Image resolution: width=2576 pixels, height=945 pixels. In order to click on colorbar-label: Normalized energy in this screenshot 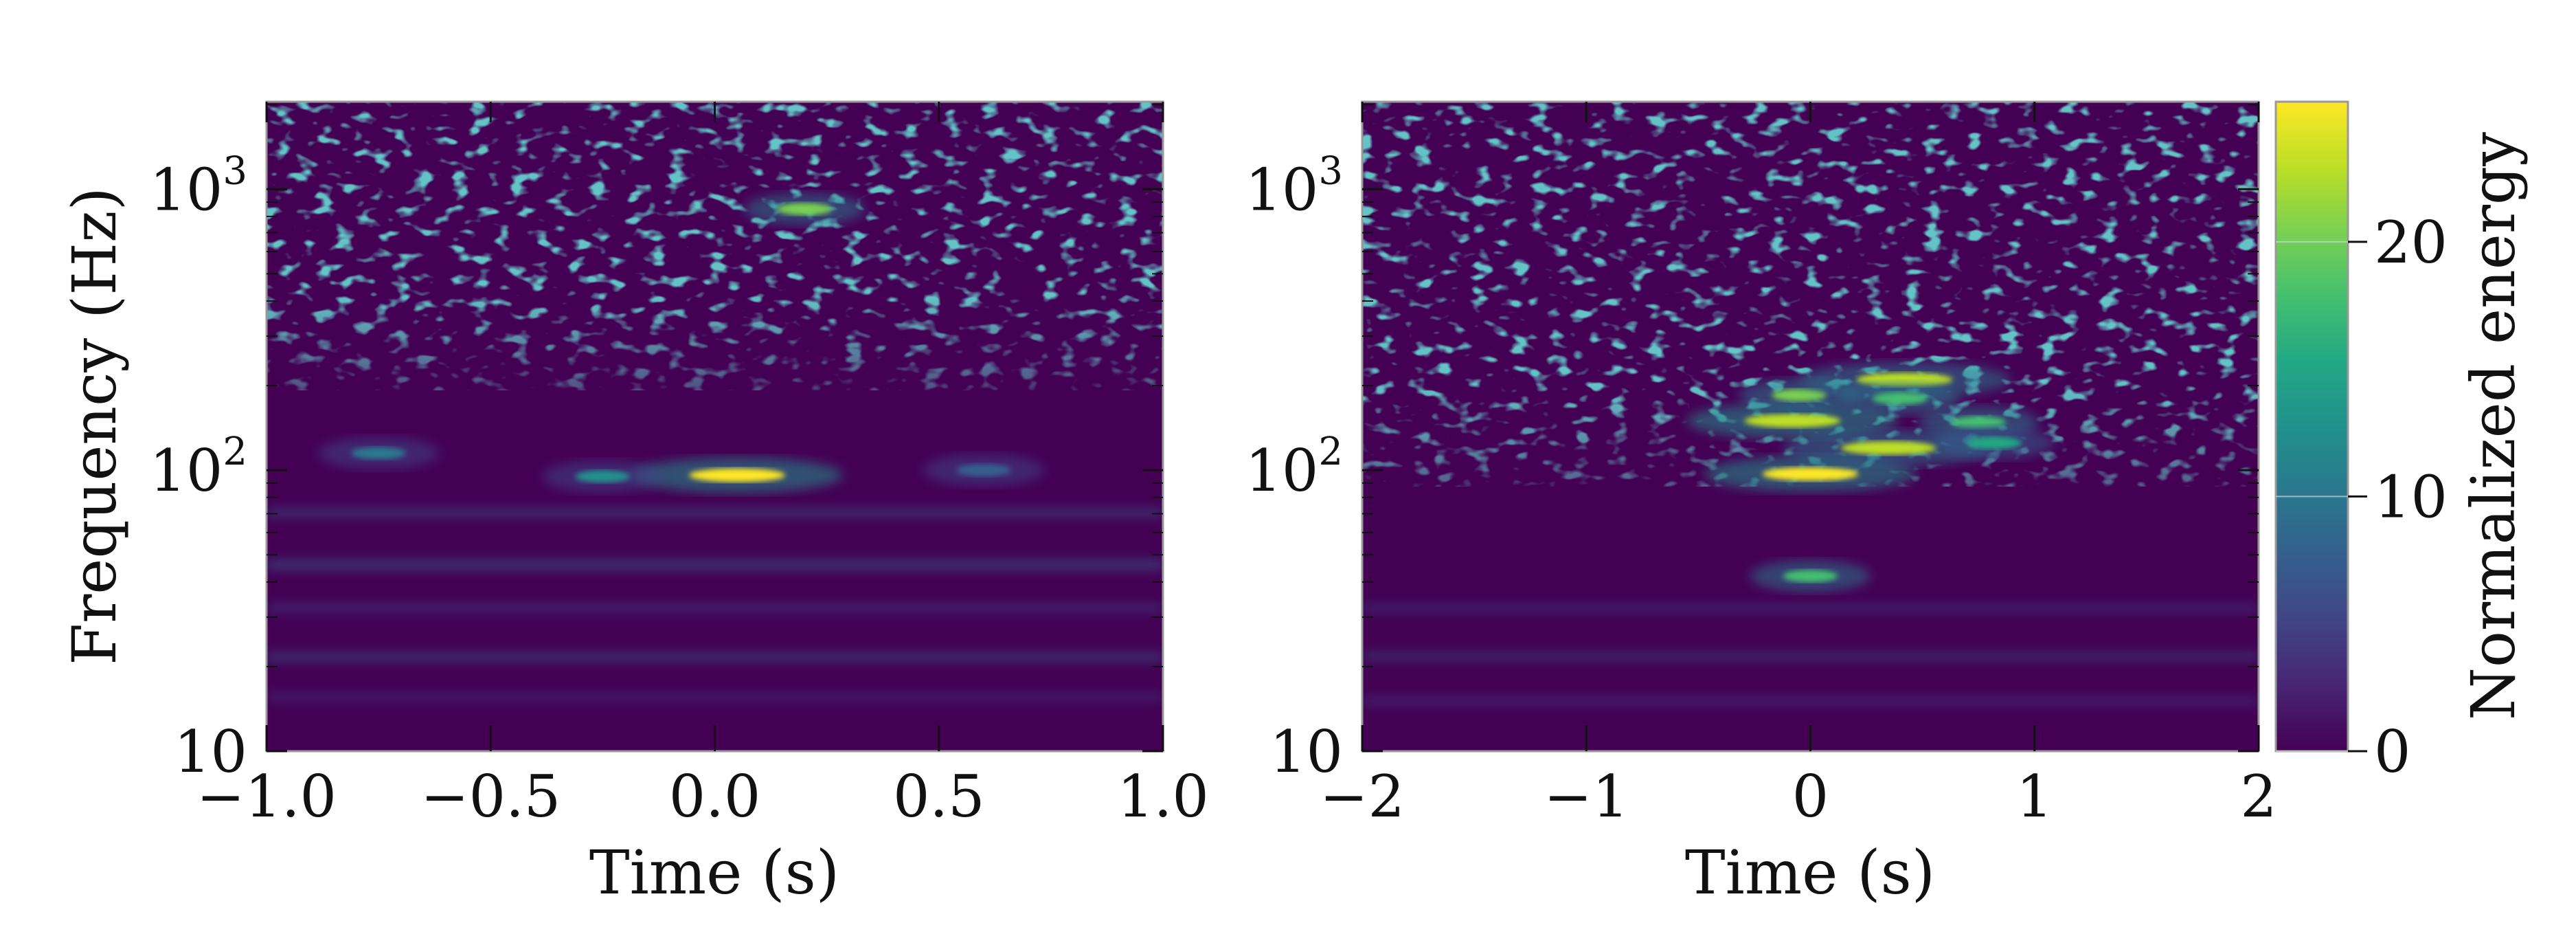, I will do `click(2493, 426)`.